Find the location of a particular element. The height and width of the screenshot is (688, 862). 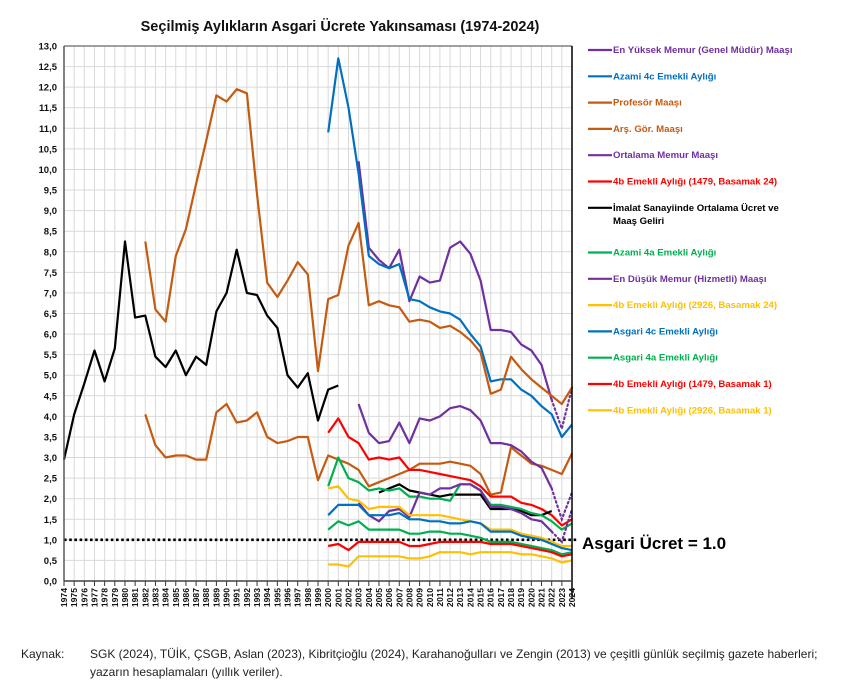

legend-label: Arş. Gör. Maaşı is located at coordinates (648, 129).